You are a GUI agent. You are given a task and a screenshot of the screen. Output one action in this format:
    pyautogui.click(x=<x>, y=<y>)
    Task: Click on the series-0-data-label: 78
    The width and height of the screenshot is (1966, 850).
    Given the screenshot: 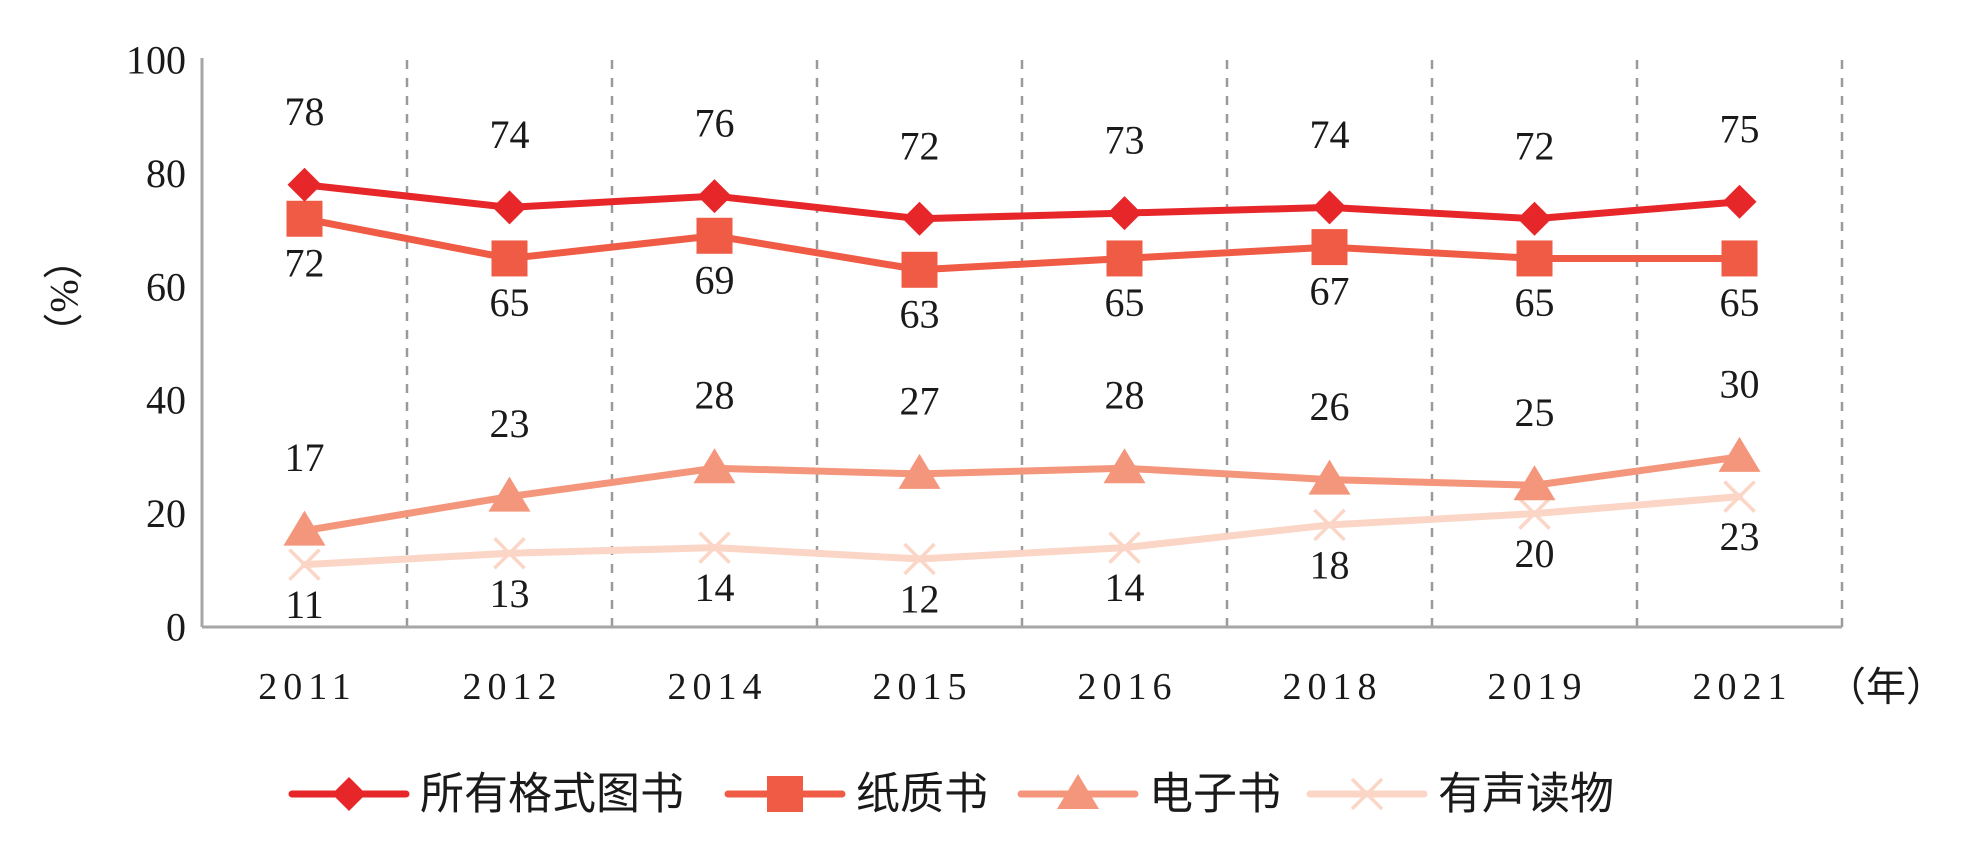 What is the action you would take?
    pyautogui.click(x=305, y=111)
    